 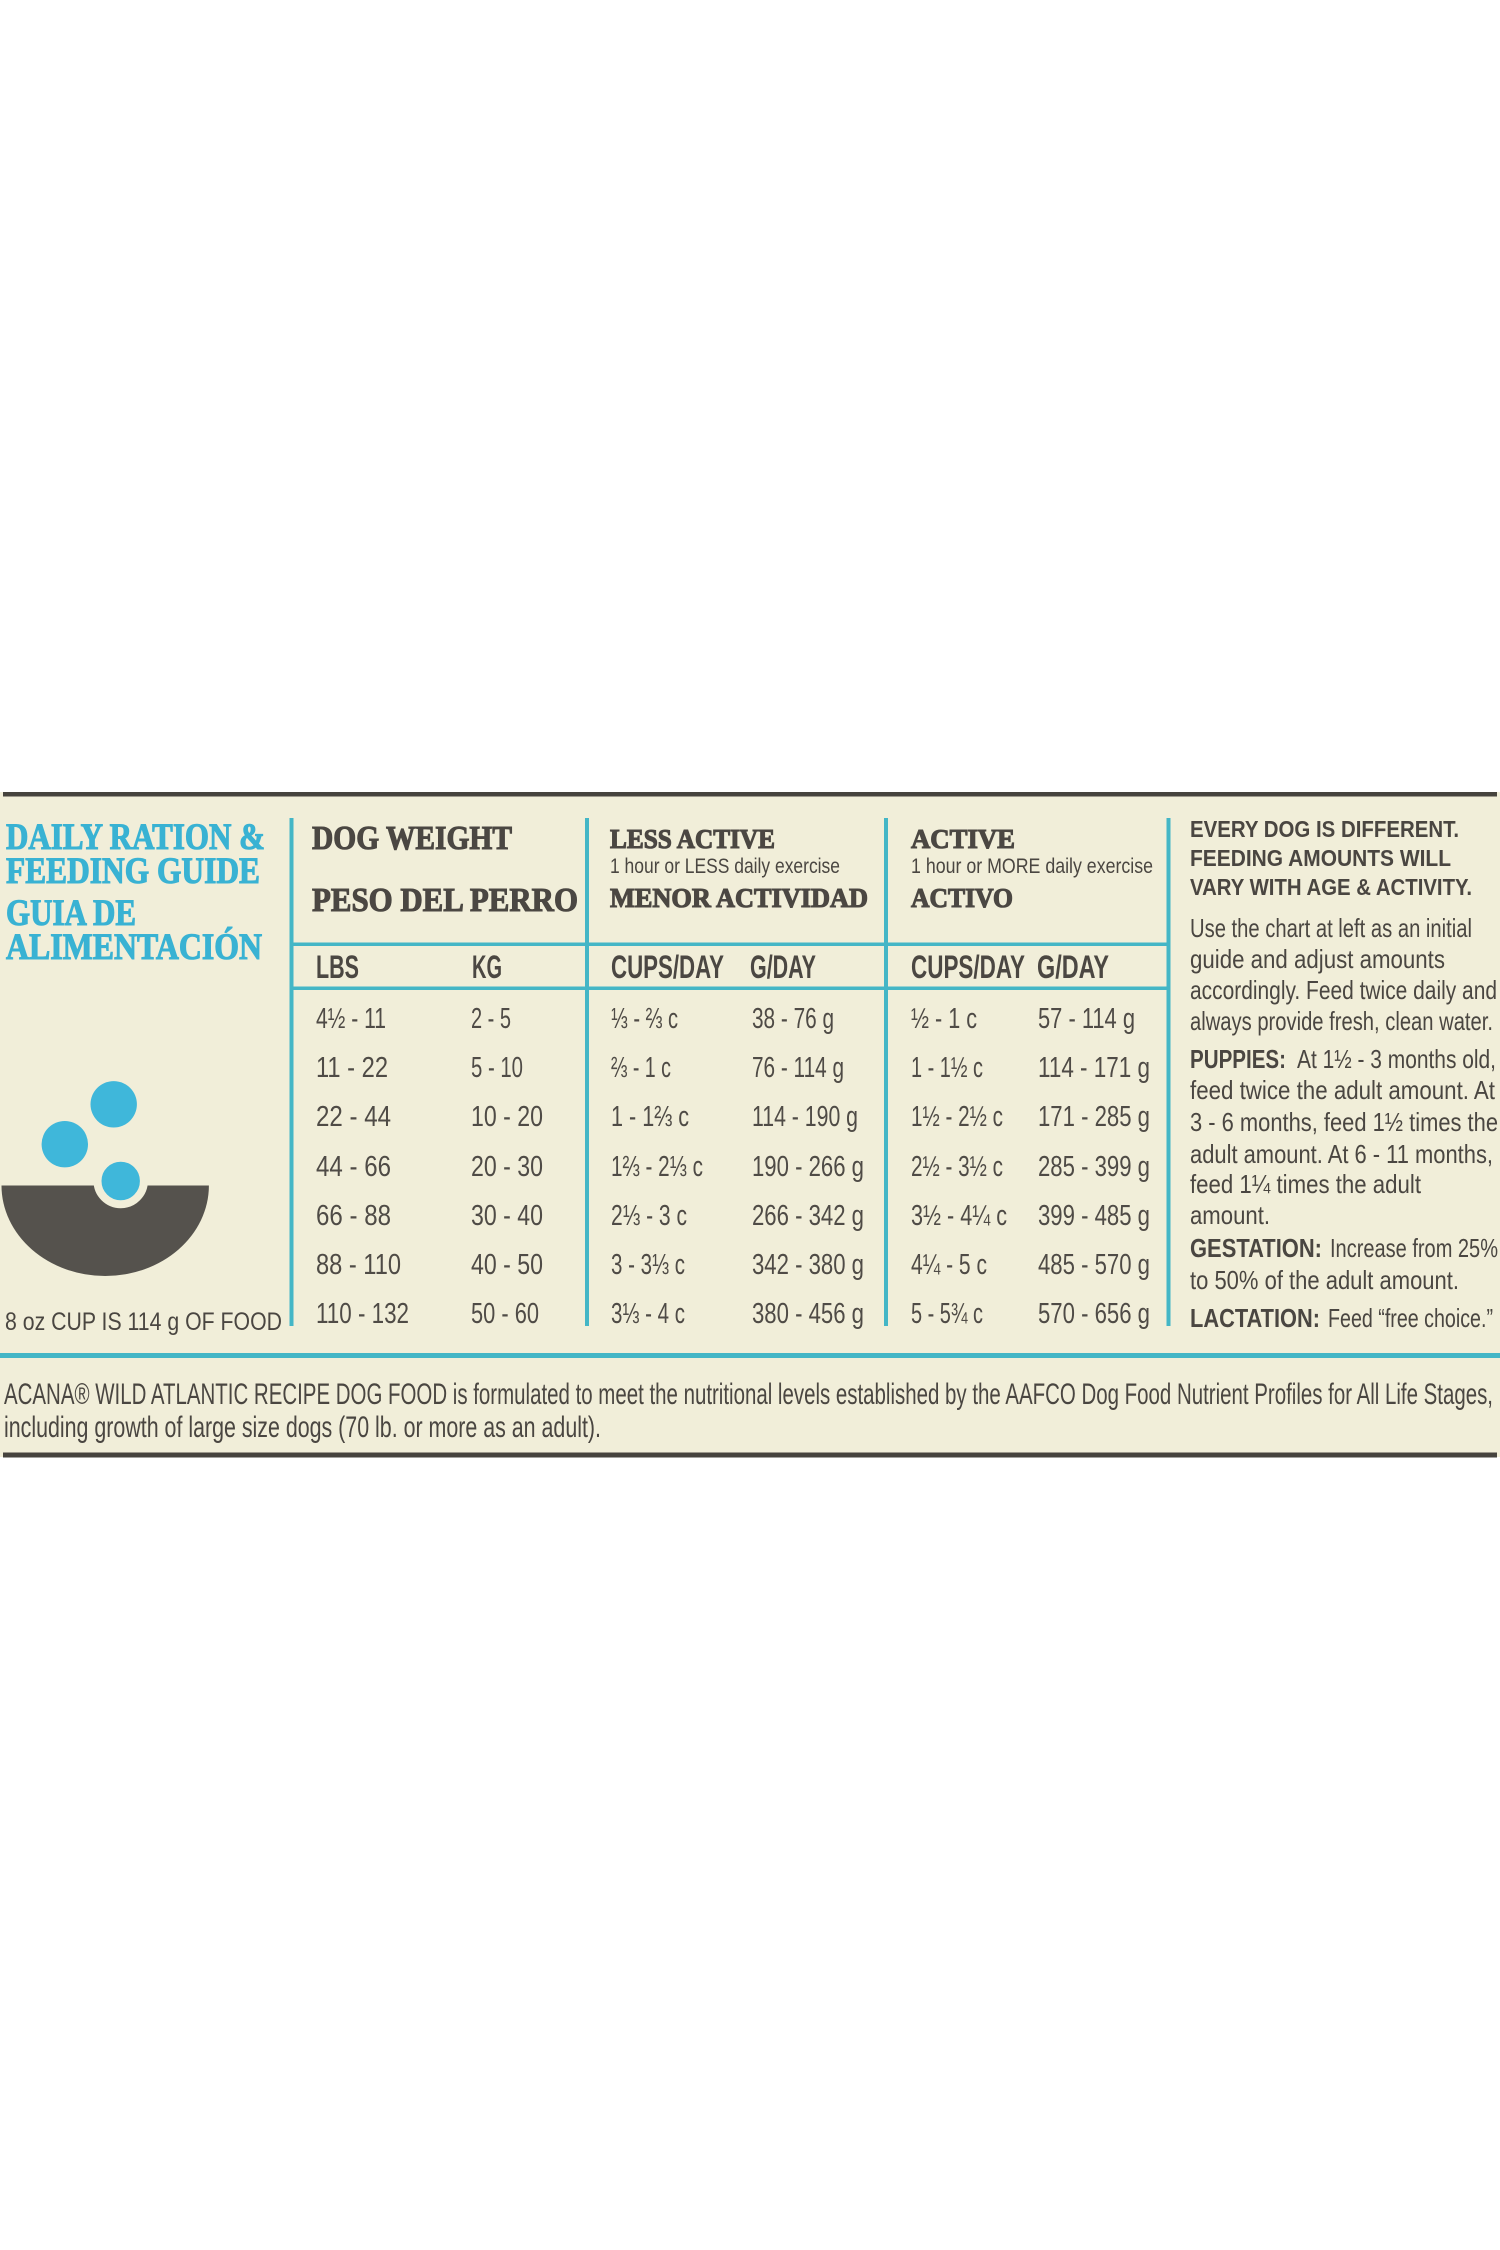 What do you see at coordinates (949, 1265) in the screenshot?
I see `svg-text: 4¼ - 5 c` at bounding box center [949, 1265].